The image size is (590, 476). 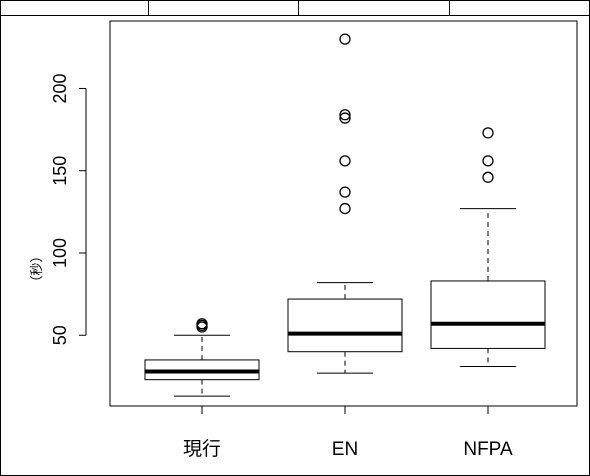 What do you see at coordinates (488, 449) in the screenshot?
I see `x-tick-label: NFPA` at bounding box center [488, 449].